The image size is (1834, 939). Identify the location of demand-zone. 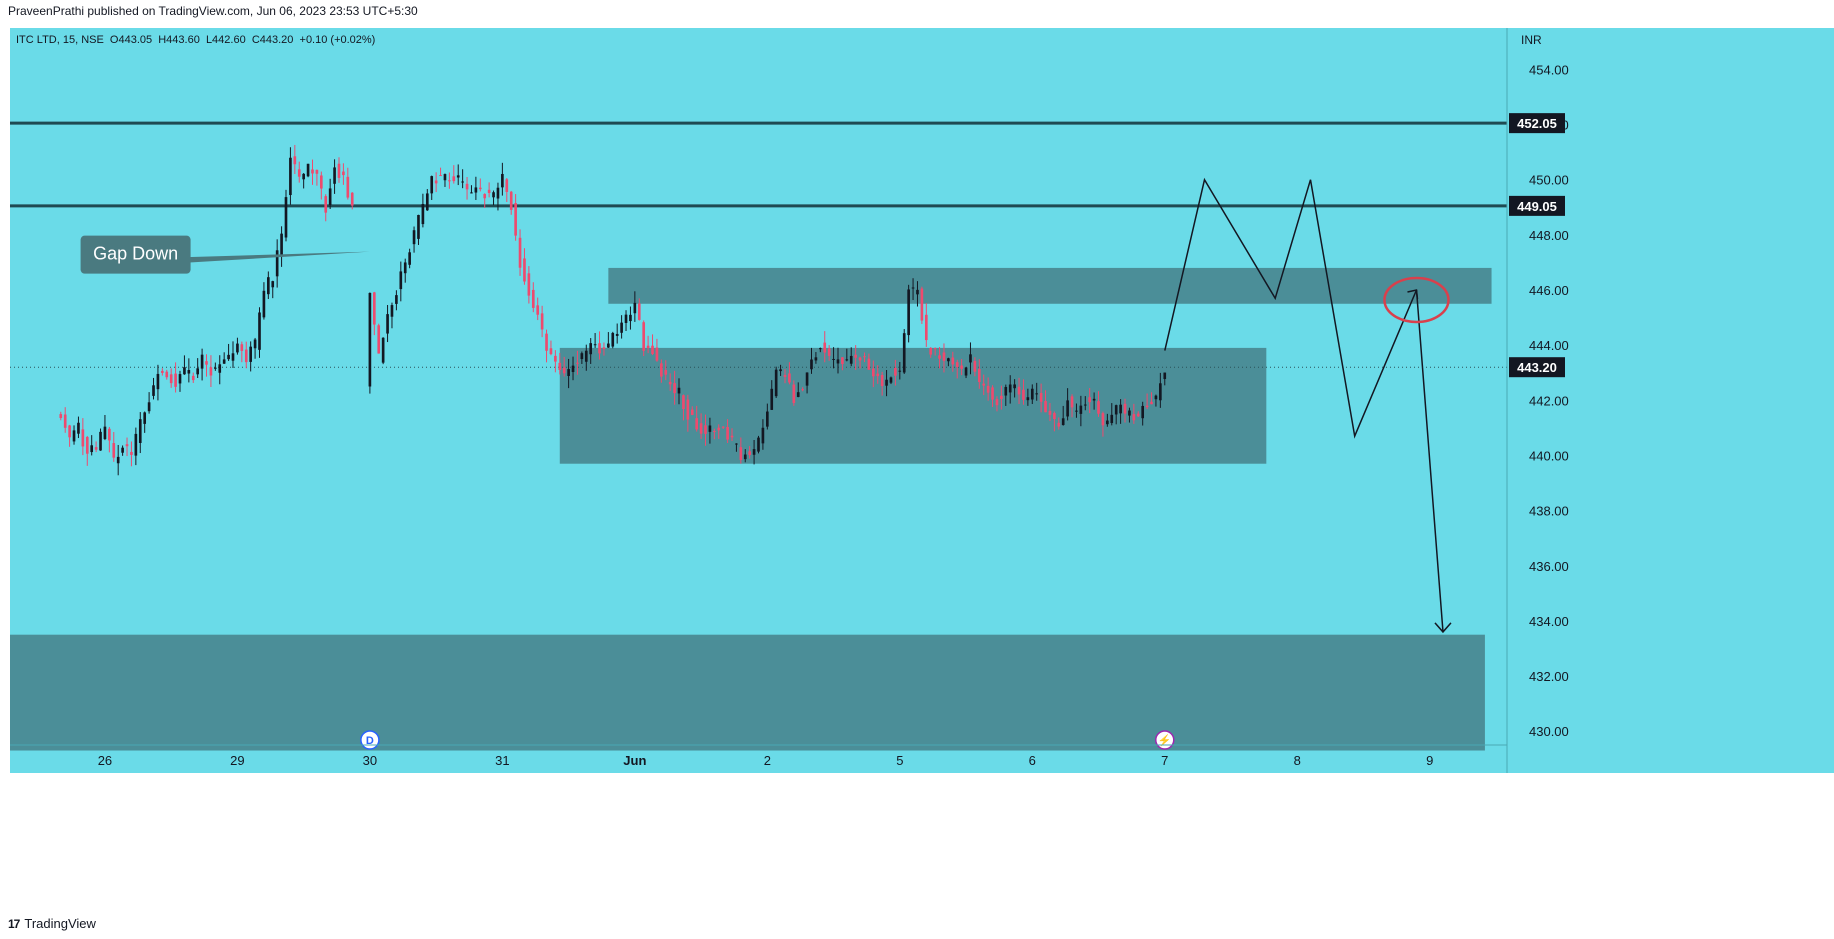
(747, 692).